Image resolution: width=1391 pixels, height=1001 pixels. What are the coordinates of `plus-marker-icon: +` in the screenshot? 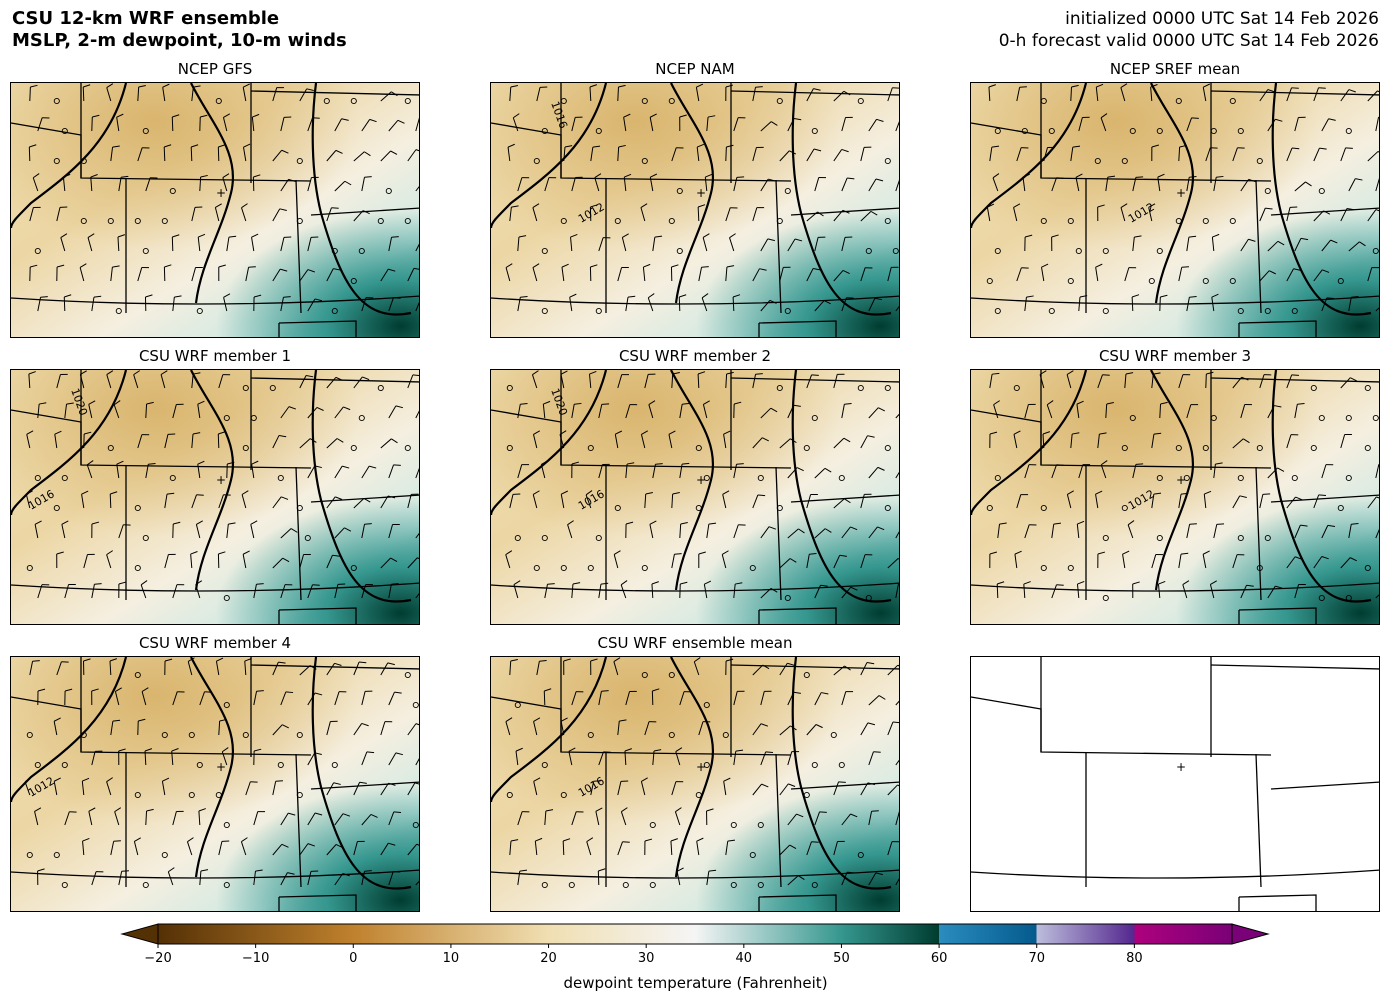 It's located at (221, 193).